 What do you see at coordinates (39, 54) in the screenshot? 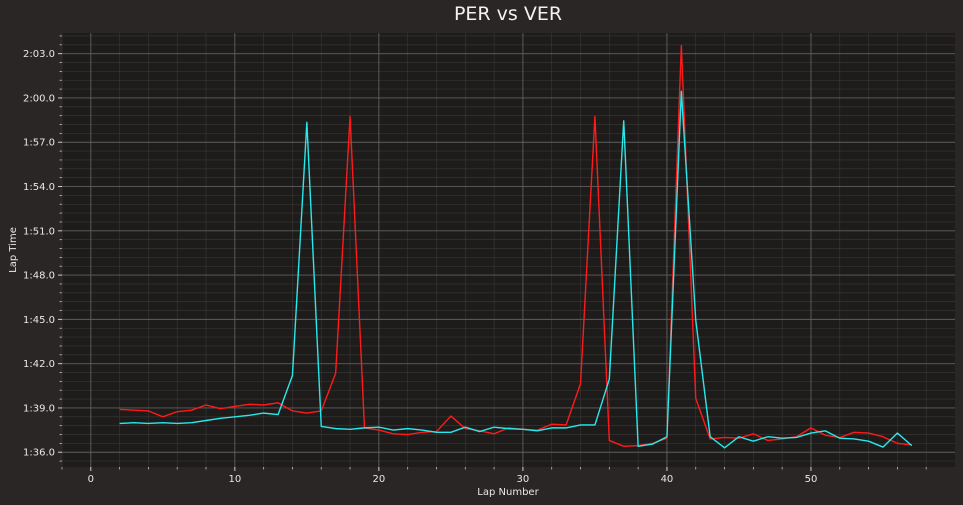
I see `y-tick-label: 2:03.0` at bounding box center [39, 54].